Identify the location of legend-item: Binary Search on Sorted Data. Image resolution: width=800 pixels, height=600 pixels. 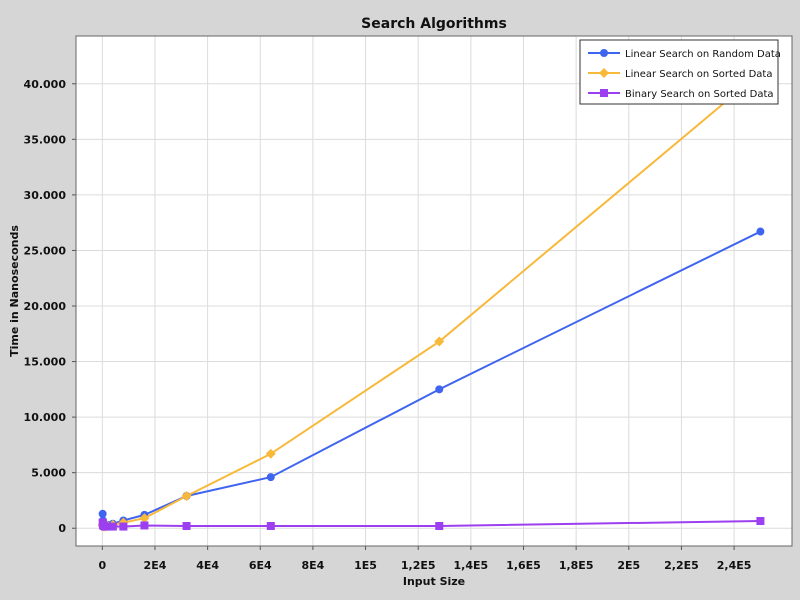
(681, 94).